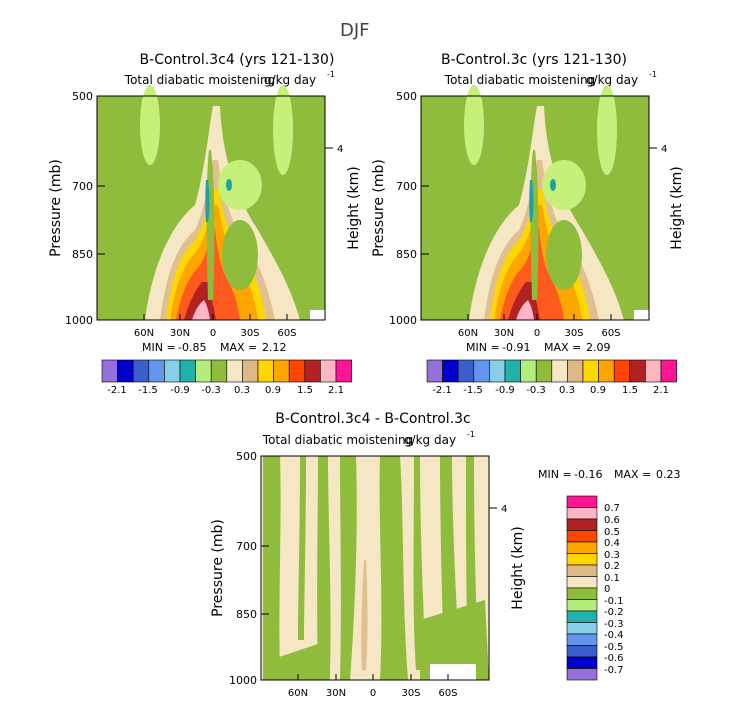 This screenshot has height=704, width=733. Describe the element at coordinates (180, 390) in the screenshot. I see `panel1-cbar-label: -0.9` at that location.